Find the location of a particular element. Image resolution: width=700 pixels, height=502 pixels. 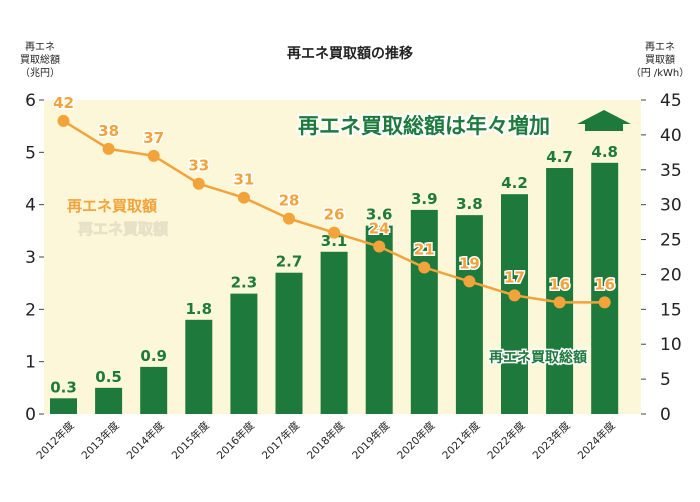

line-value-label: 19 is located at coordinates (469, 263).